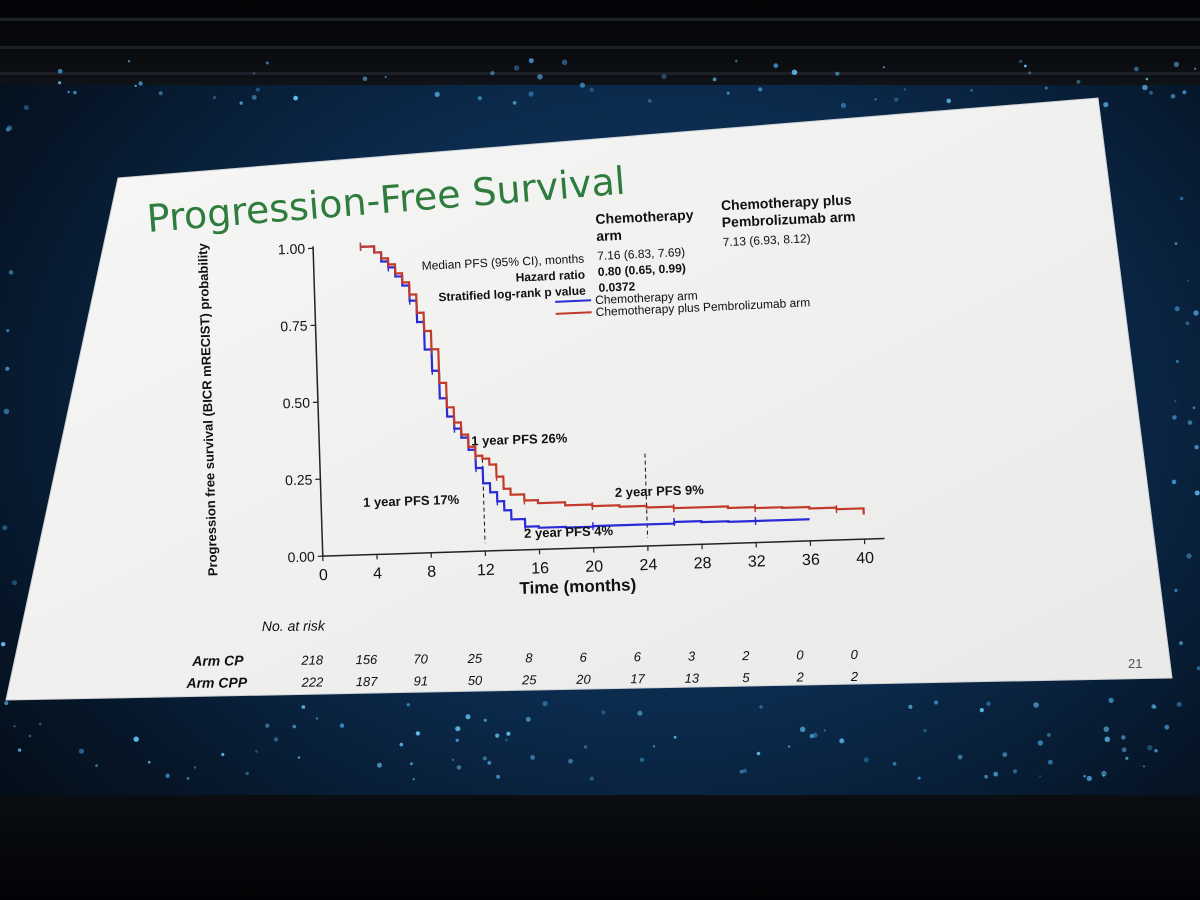 This screenshot has width=1200, height=900. What do you see at coordinates (617, 287) in the screenshot?
I see `stats-row-p-value-1: 0.0372` at bounding box center [617, 287].